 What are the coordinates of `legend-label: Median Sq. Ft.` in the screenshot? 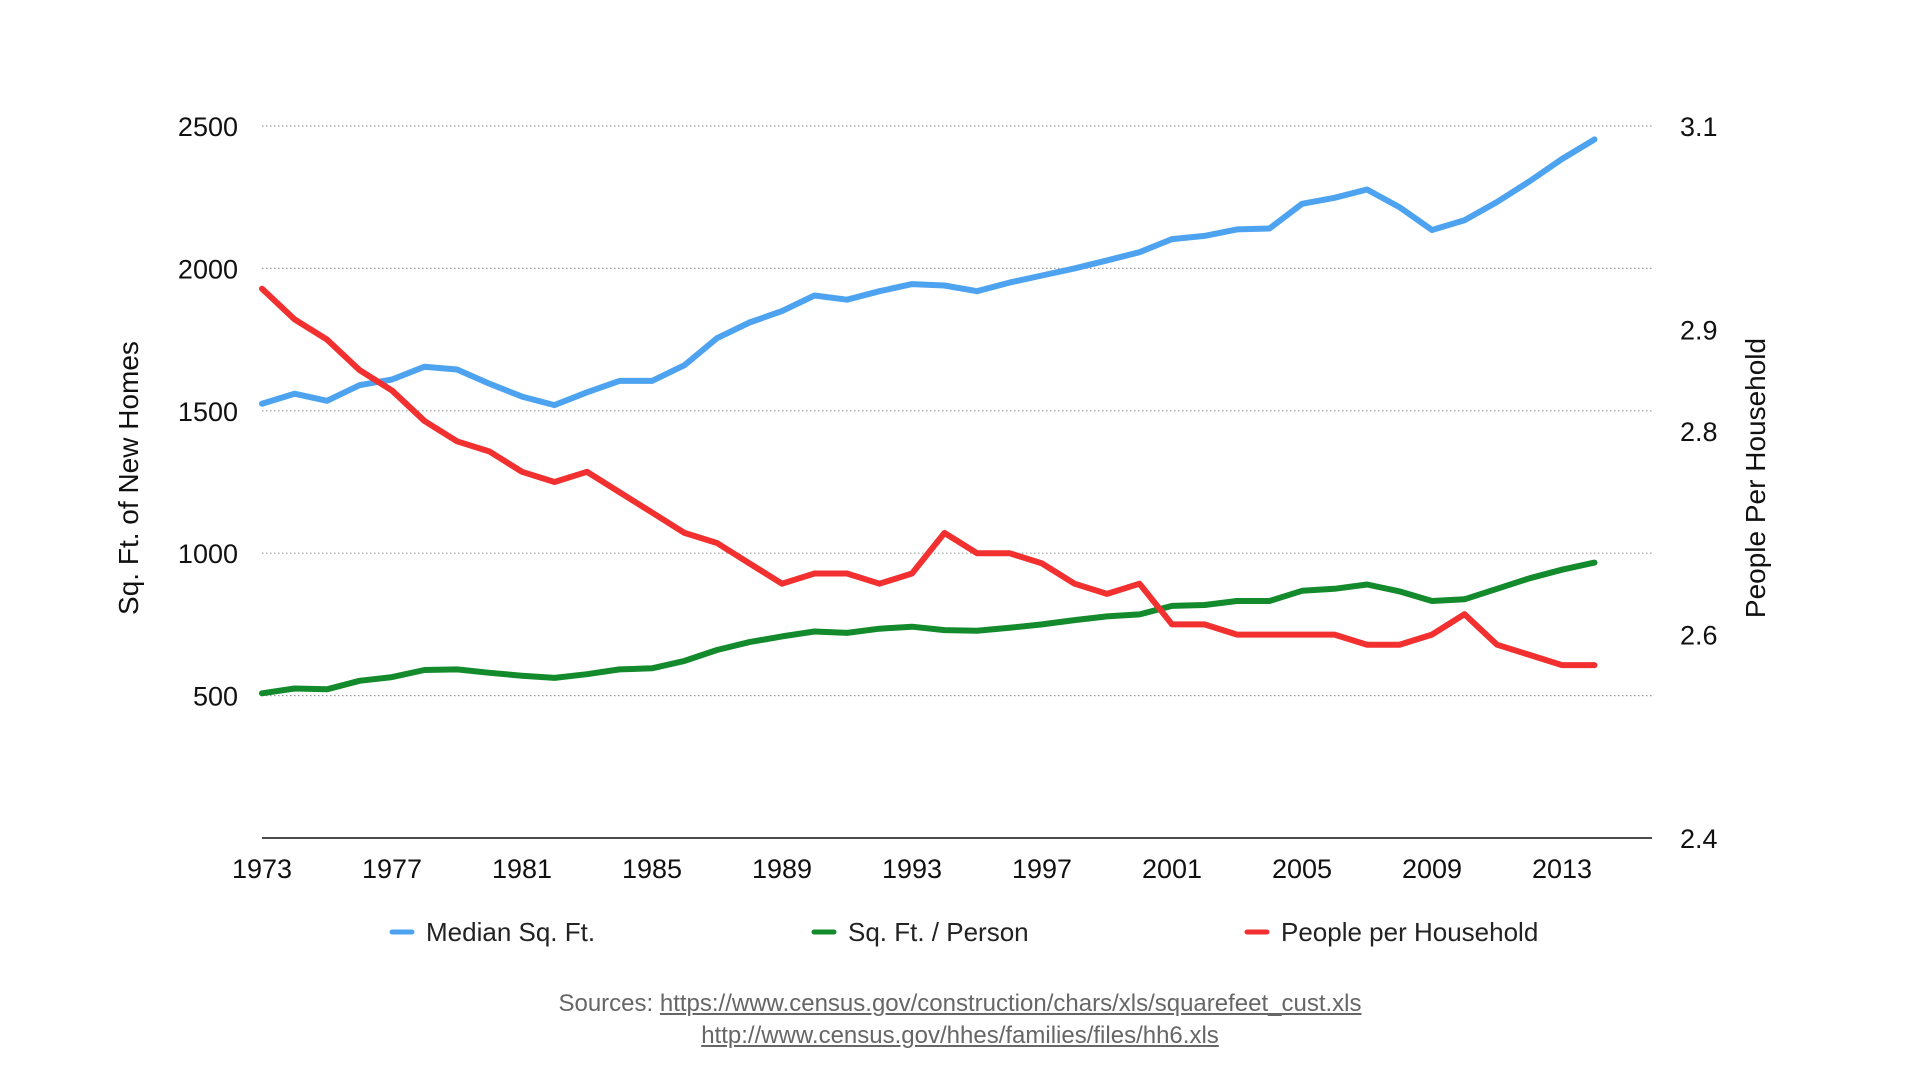 It's located at (510, 932).